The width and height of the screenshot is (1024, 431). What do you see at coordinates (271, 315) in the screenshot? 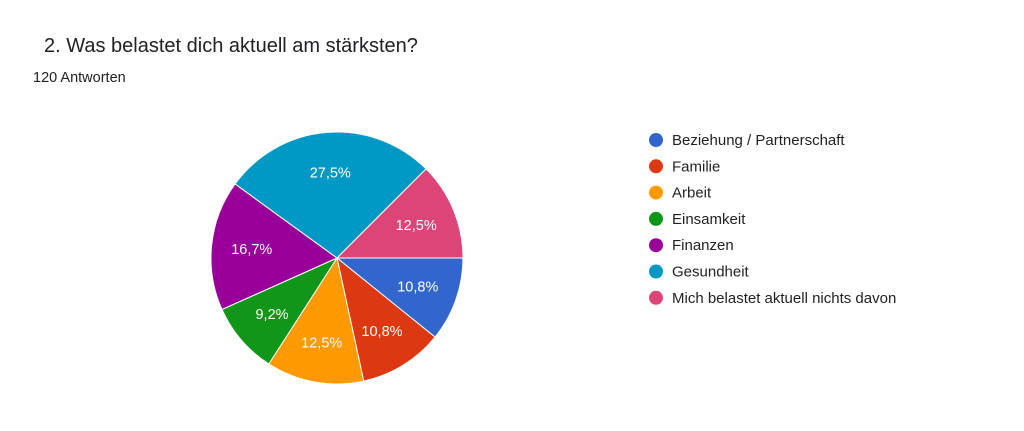
I see `slice-label: 9,2%` at bounding box center [271, 315].